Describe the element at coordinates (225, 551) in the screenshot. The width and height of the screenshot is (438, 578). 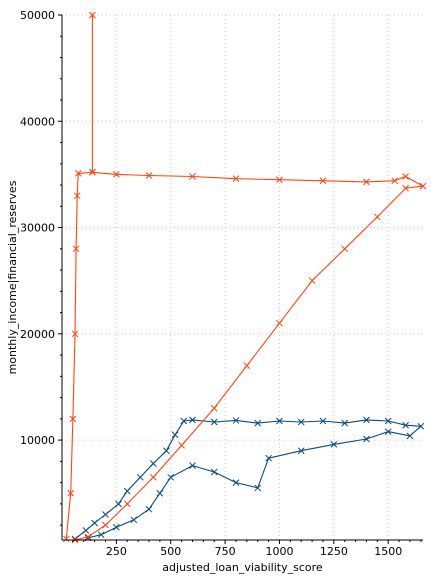
I see `x-tick-label: 750` at that location.